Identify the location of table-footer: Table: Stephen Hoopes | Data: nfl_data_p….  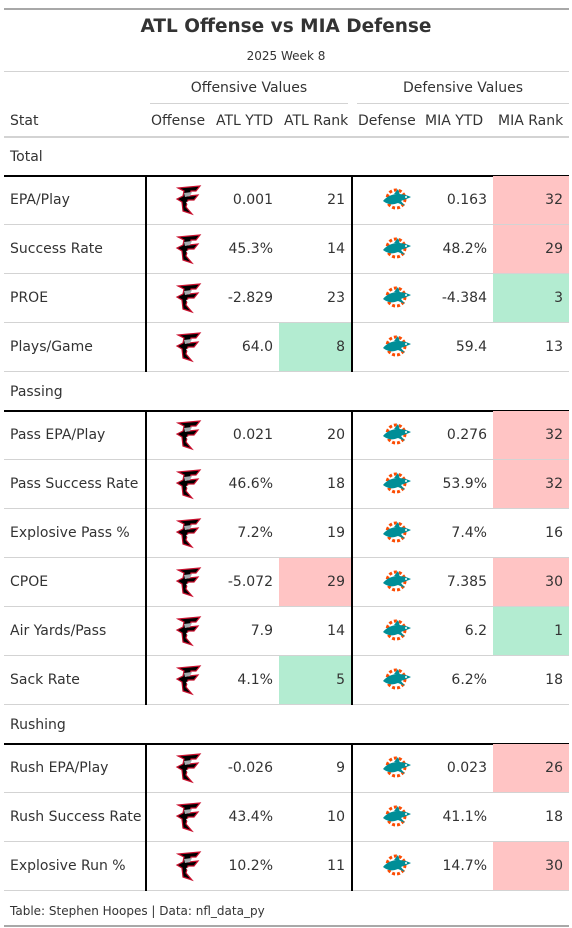
(137, 911).